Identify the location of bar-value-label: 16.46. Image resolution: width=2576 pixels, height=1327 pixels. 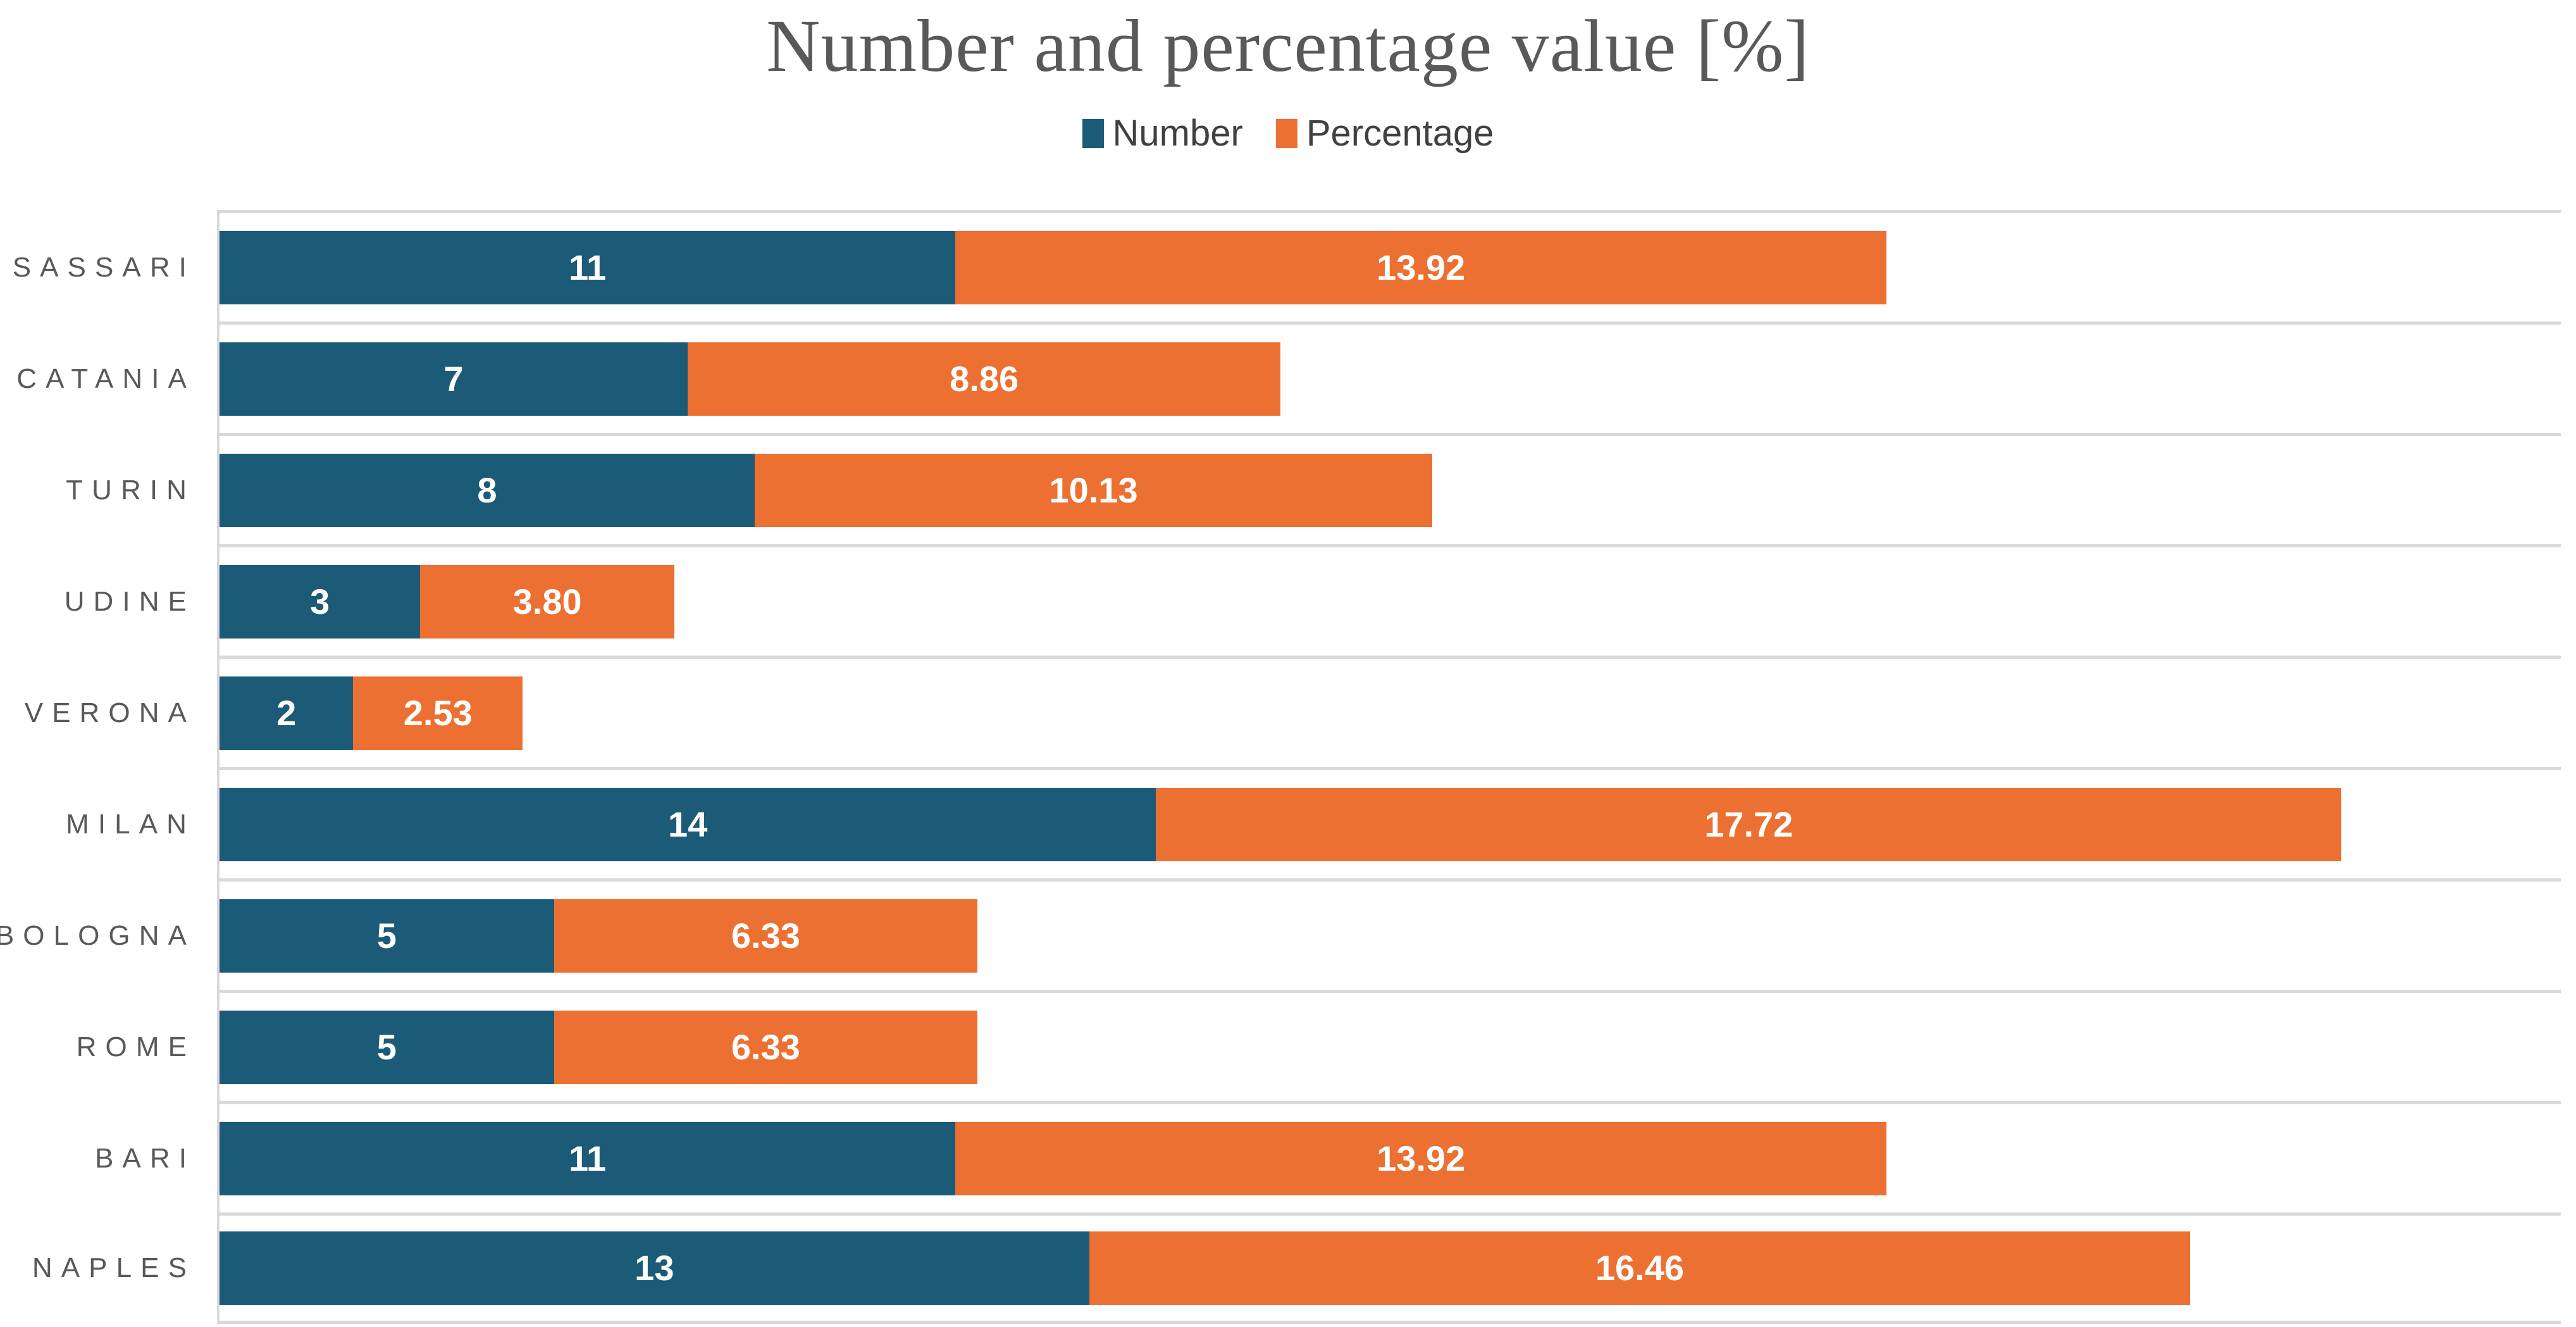
(1640, 1268).